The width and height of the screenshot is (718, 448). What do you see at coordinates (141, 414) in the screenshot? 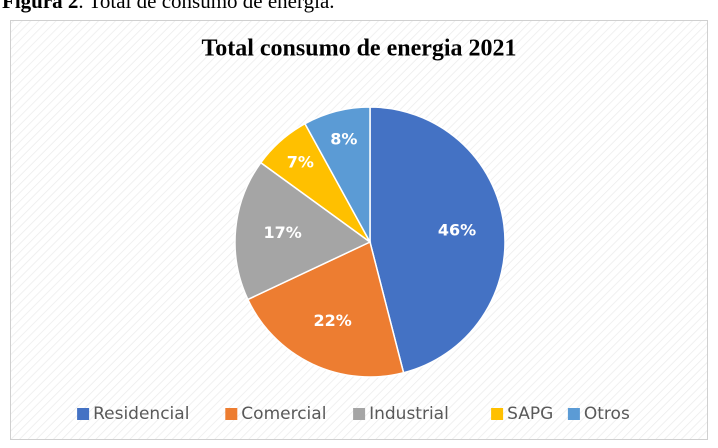
I see `legend-label: Residencial` at bounding box center [141, 414].